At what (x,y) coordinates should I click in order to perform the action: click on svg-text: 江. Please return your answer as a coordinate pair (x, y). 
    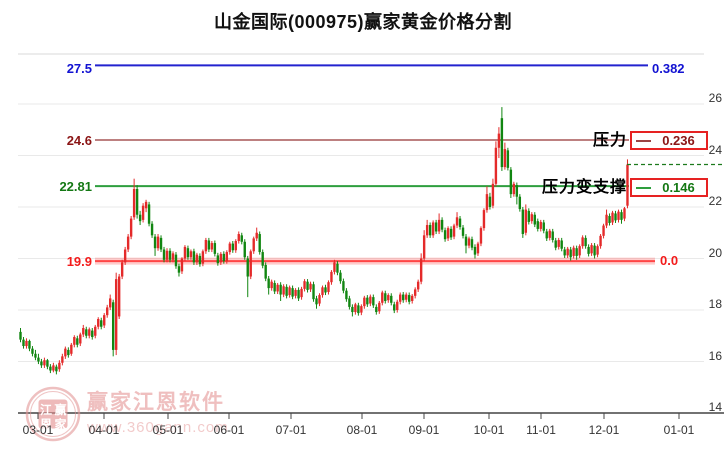
    Looking at the image, I should click on (46, 409).